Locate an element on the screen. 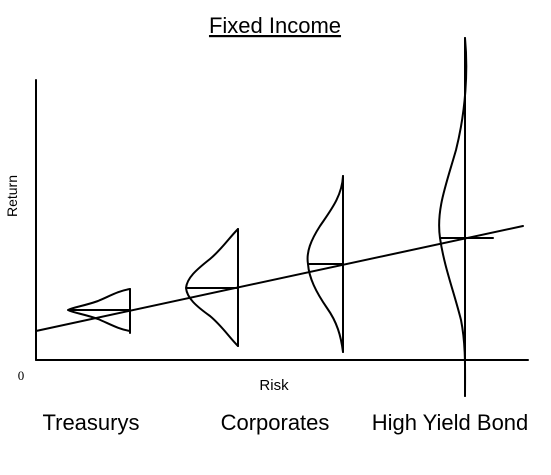 The width and height of the screenshot is (551, 475). y-axis-label: Return is located at coordinates (12, 196).